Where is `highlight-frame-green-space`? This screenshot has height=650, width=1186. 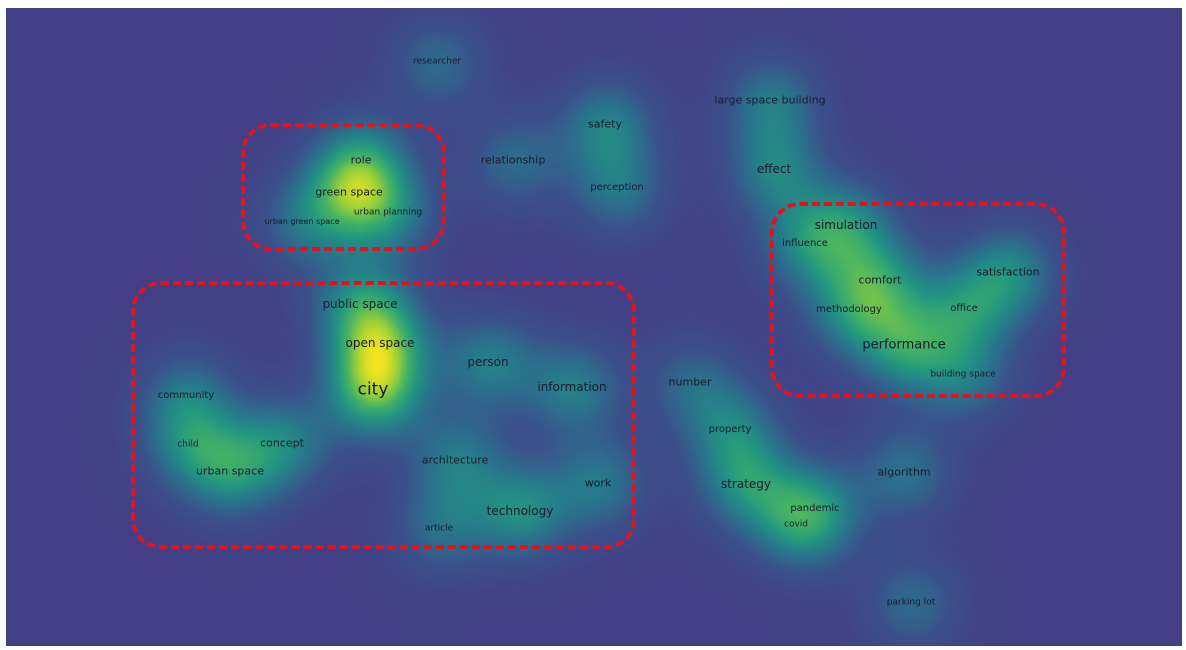
highlight-frame-green-space is located at coordinates (343, 187).